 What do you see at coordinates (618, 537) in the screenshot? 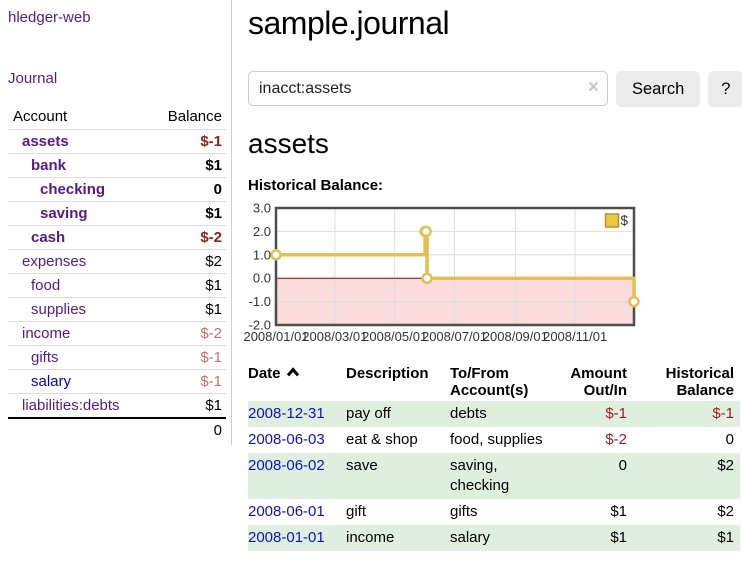
I see `transaction-amount: $1` at bounding box center [618, 537].